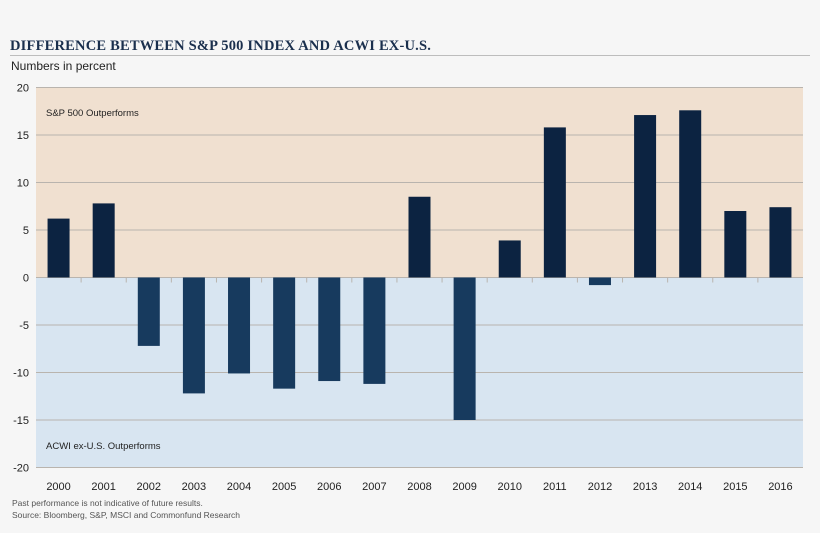 Image resolution: width=820 pixels, height=533 pixels. I want to click on bar-2016, so click(780, 242).